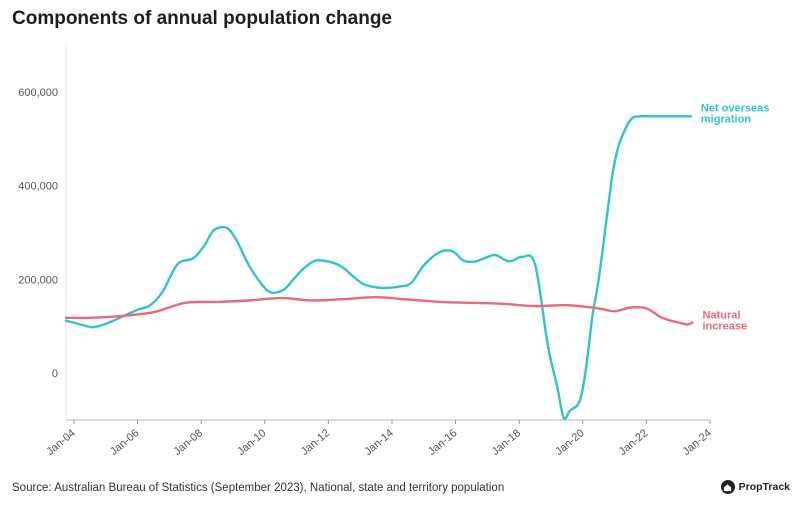 This screenshot has height=510, width=800. Describe the element at coordinates (726, 119) in the screenshot. I see `series-label-line: migration` at that location.